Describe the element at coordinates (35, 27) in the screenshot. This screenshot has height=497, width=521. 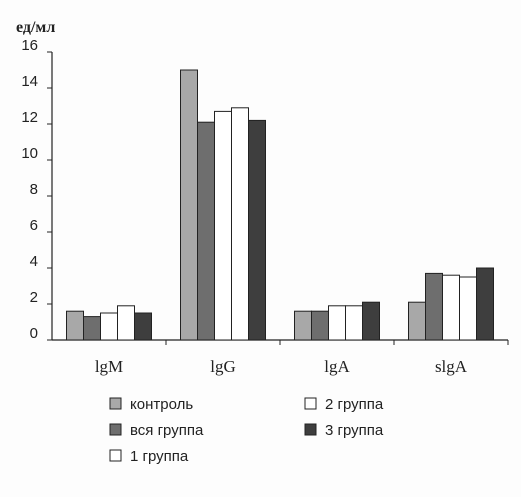
I see `y-axis-unit-label: ед/мл` at that location.